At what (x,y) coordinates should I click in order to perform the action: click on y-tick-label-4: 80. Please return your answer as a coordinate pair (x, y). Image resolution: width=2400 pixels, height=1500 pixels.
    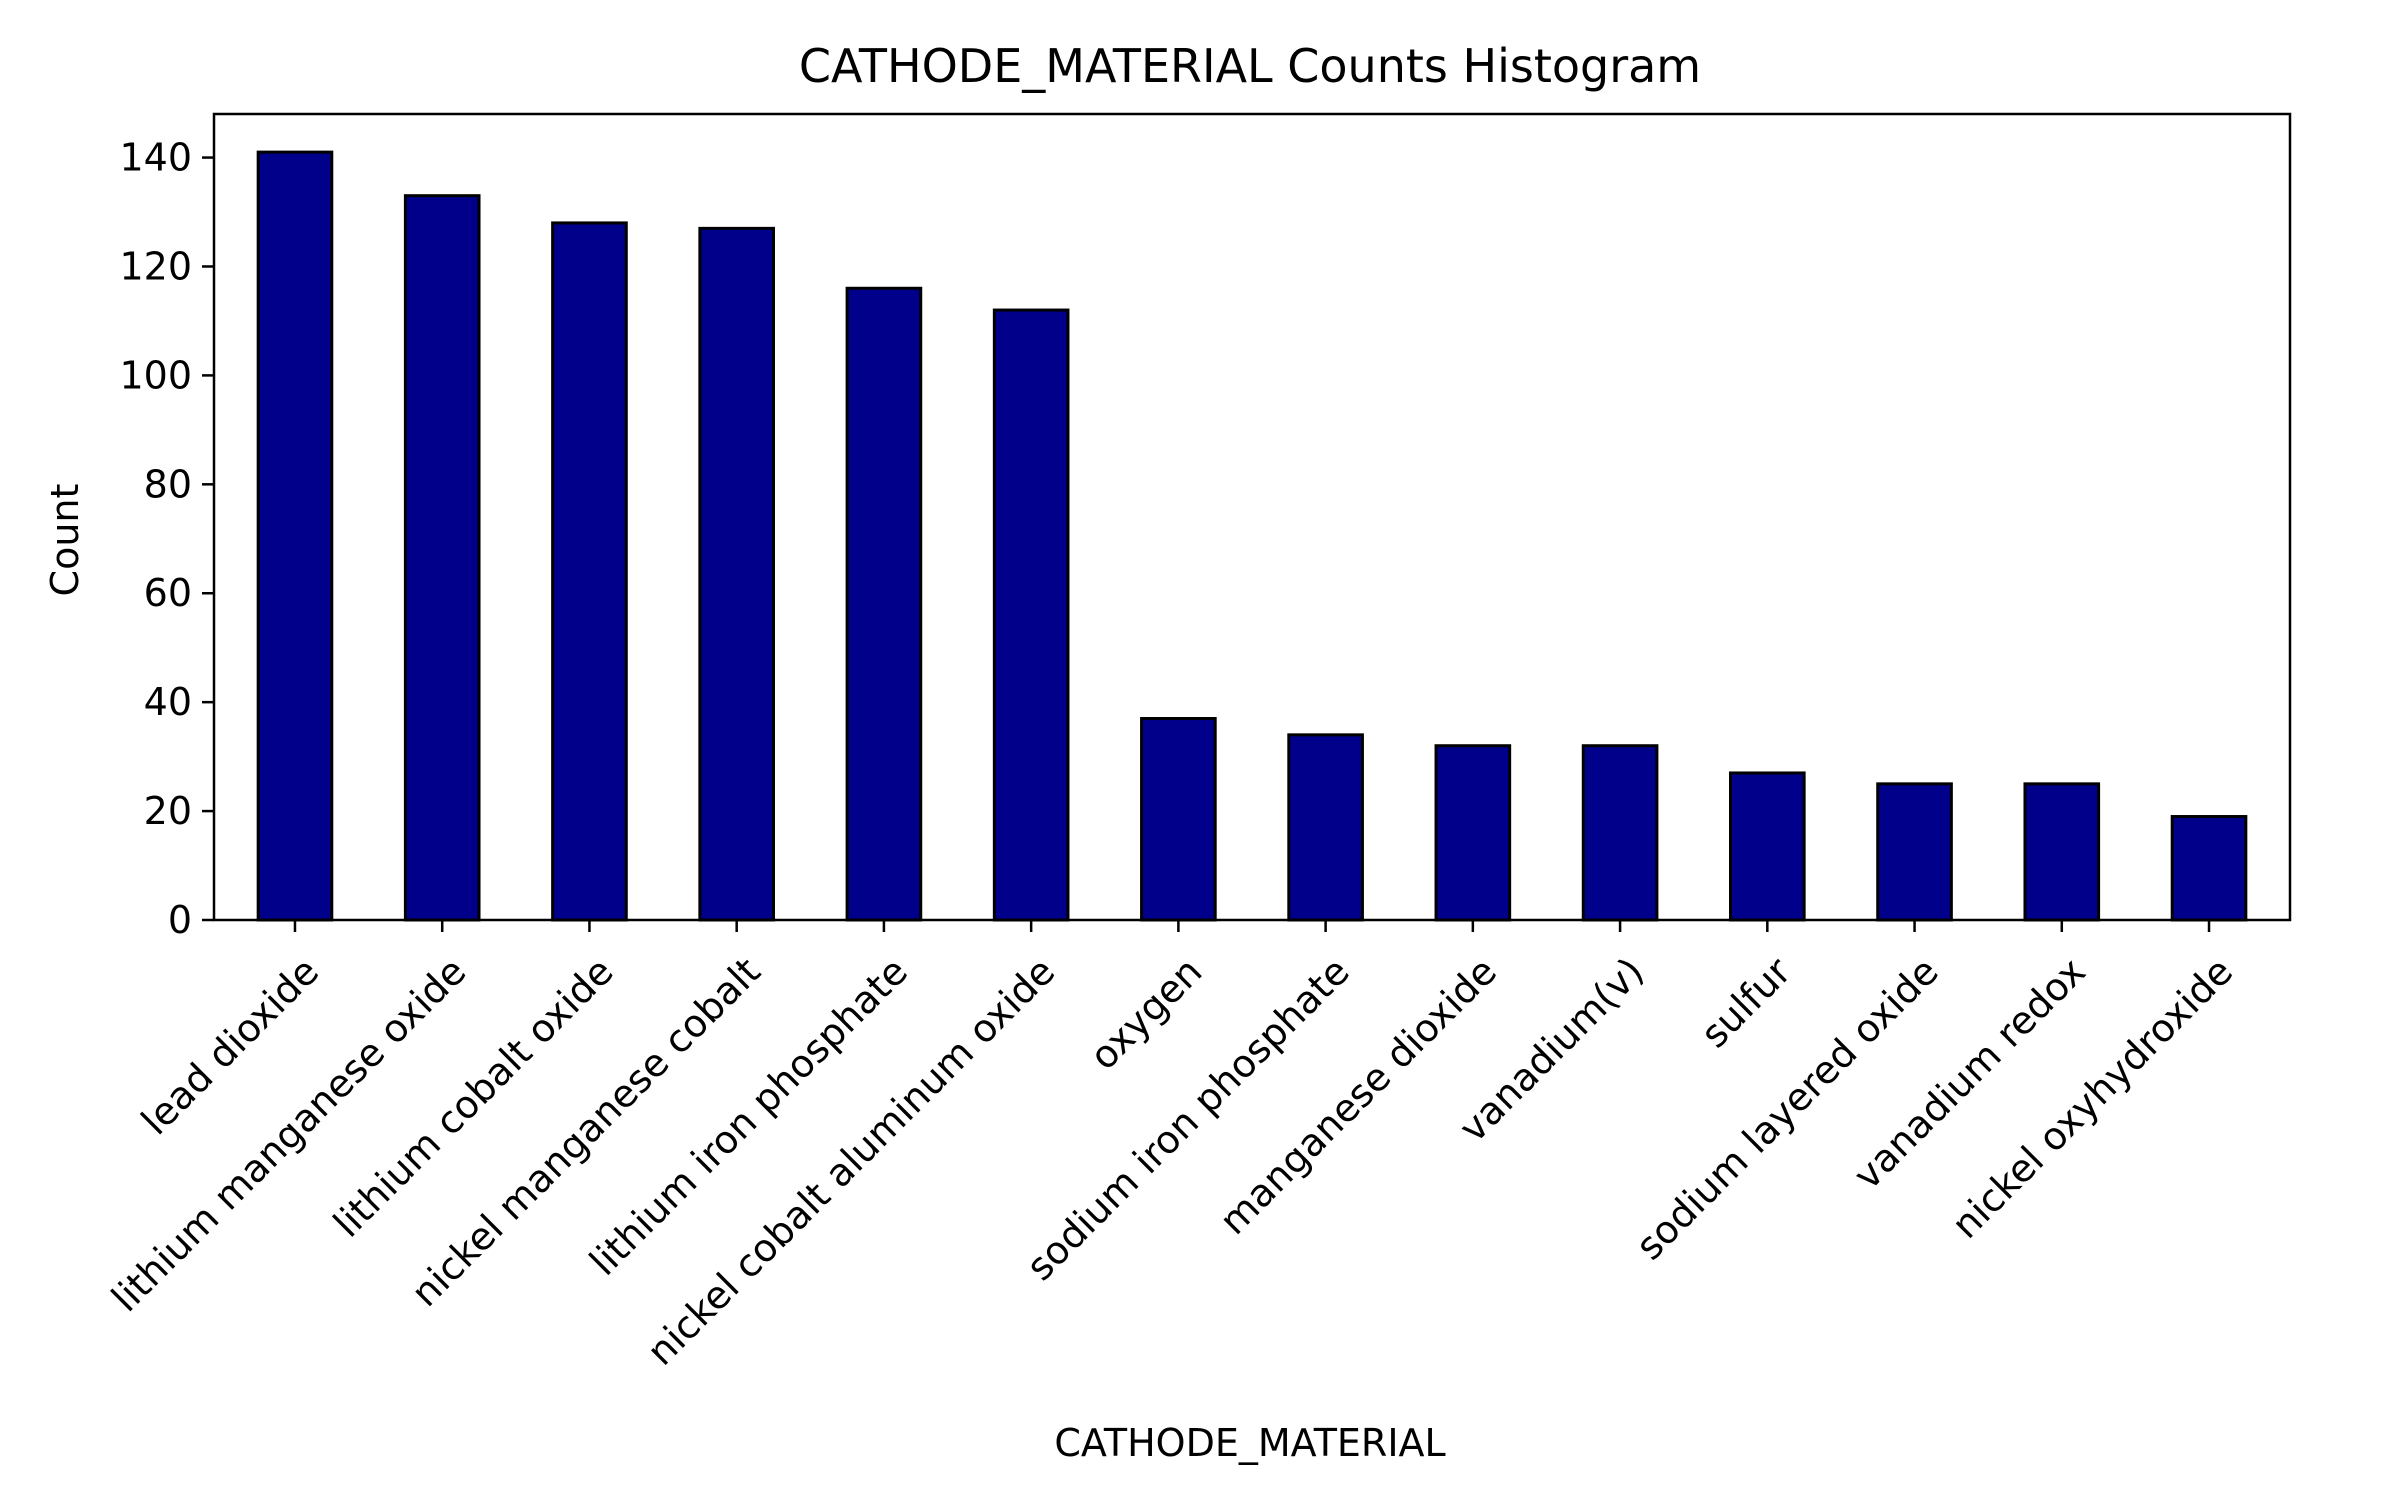
    Looking at the image, I should click on (168, 484).